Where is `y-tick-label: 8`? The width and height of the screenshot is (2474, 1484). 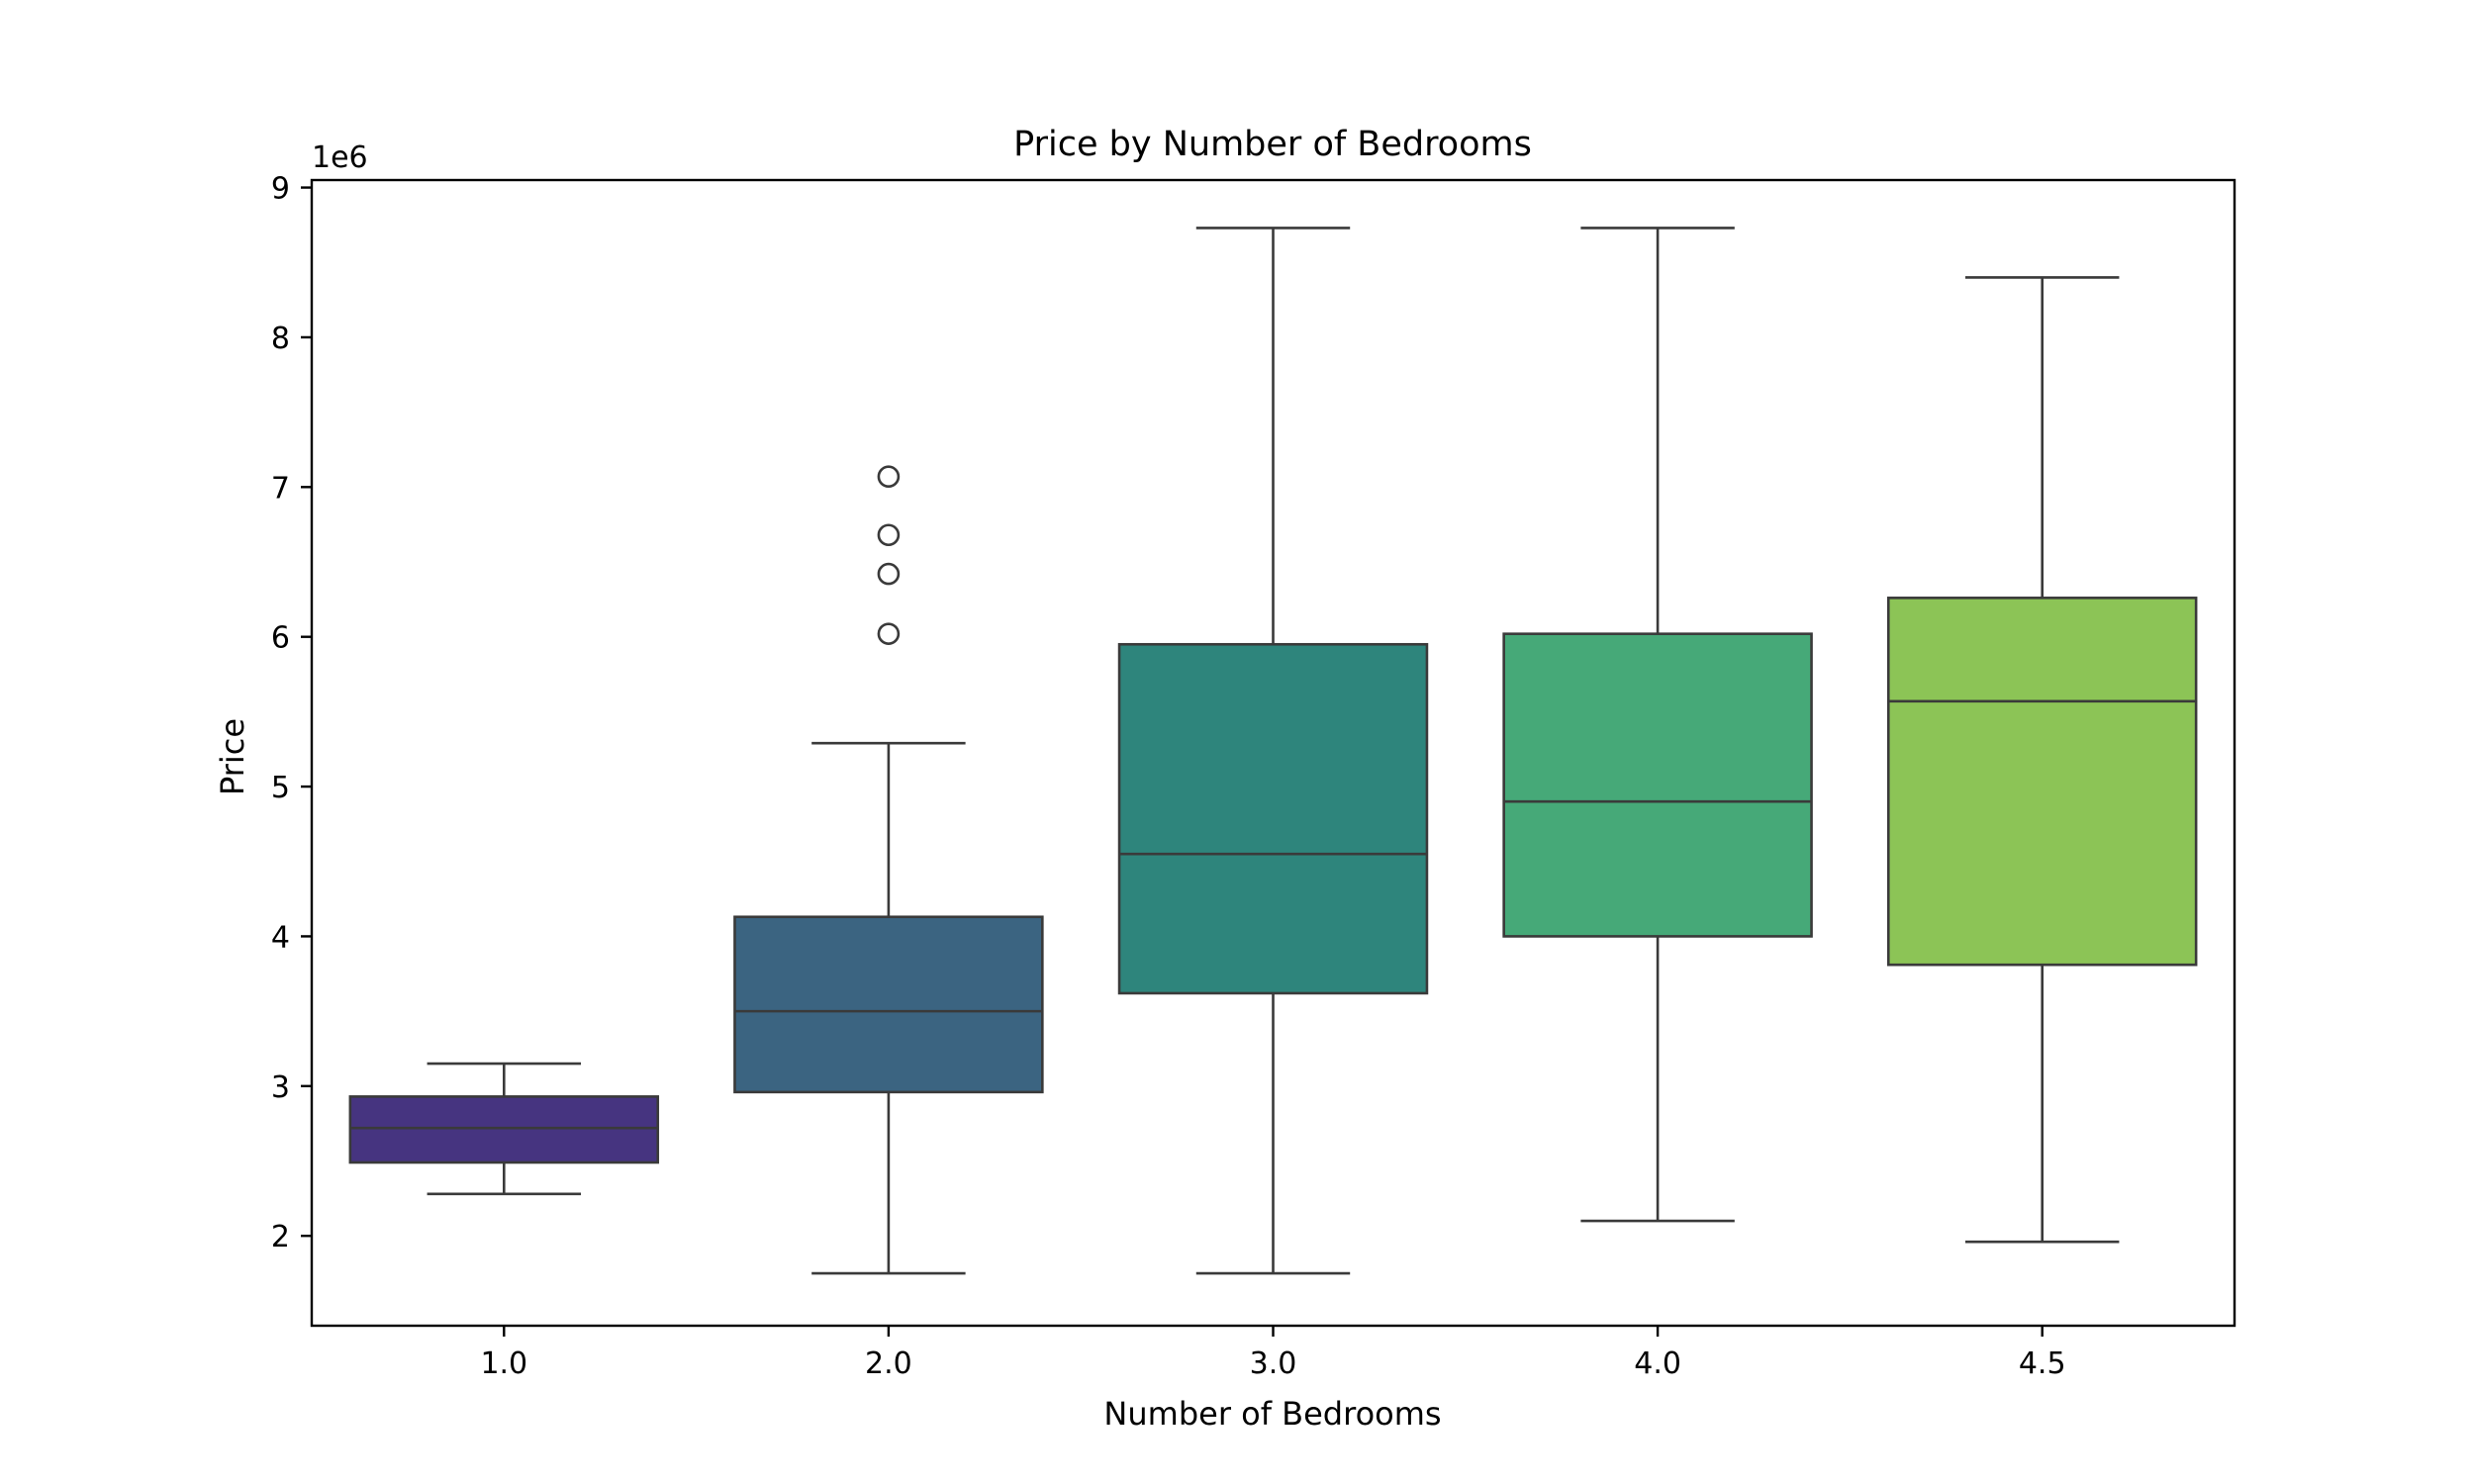
y-tick-label: 8 is located at coordinates (280, 339).